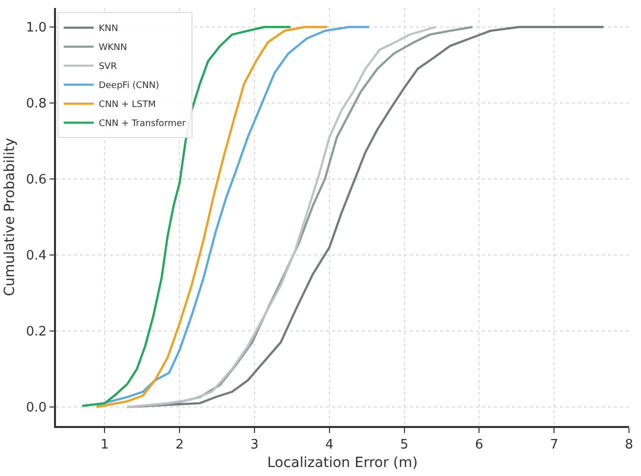 Image resolution: width=641 pixels, height=476 pixels. I want to click on y-tick-label: 0.2, so click(36, 332).